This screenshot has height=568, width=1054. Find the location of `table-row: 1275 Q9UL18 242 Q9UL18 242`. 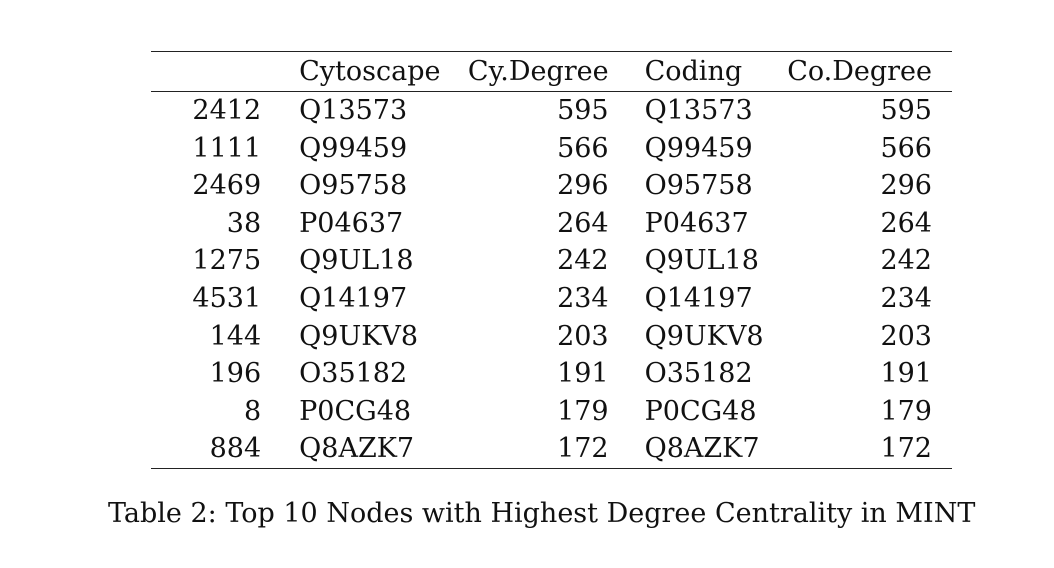

table-row: 1275 Q9UL18 242 Q9UL18 242 is located at coordinates (551, 261).